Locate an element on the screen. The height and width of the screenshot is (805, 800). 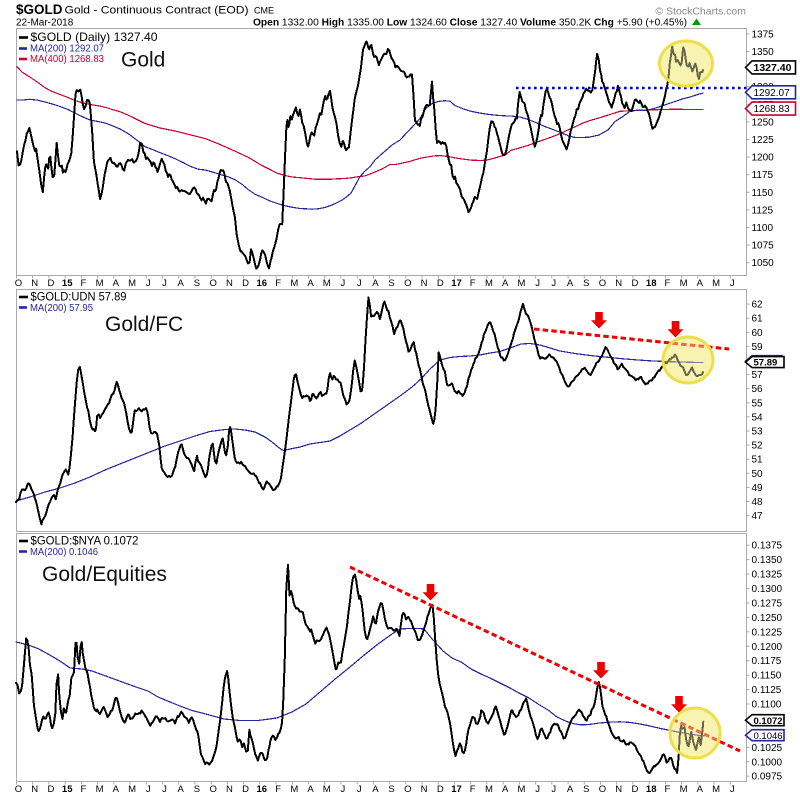
svg-text: 0.1325 is located at coordinates (767, 575).